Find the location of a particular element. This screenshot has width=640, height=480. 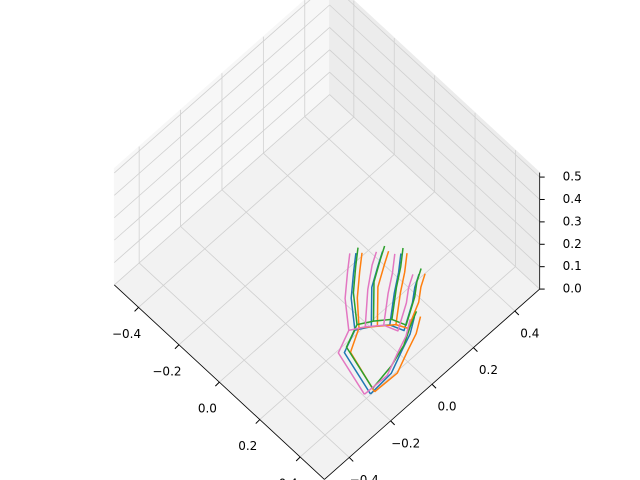

z-tick-label: 0.0 is located at coordinates (572, 289).